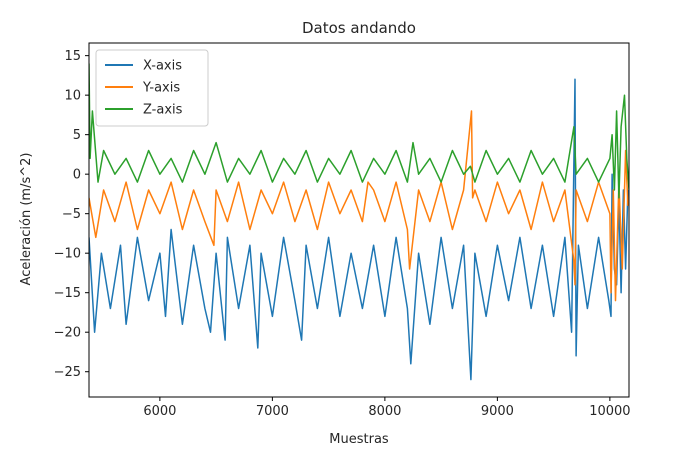  I want to click on chart-title: Datos andando, so click(359, 28).